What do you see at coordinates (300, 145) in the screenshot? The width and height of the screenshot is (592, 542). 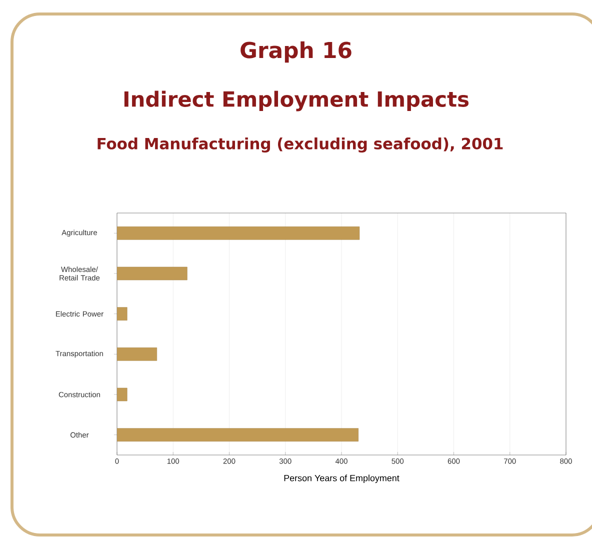 I see `text: Food Manufacturing (excluding seafood), 2001` at bounding box center [300, 145].